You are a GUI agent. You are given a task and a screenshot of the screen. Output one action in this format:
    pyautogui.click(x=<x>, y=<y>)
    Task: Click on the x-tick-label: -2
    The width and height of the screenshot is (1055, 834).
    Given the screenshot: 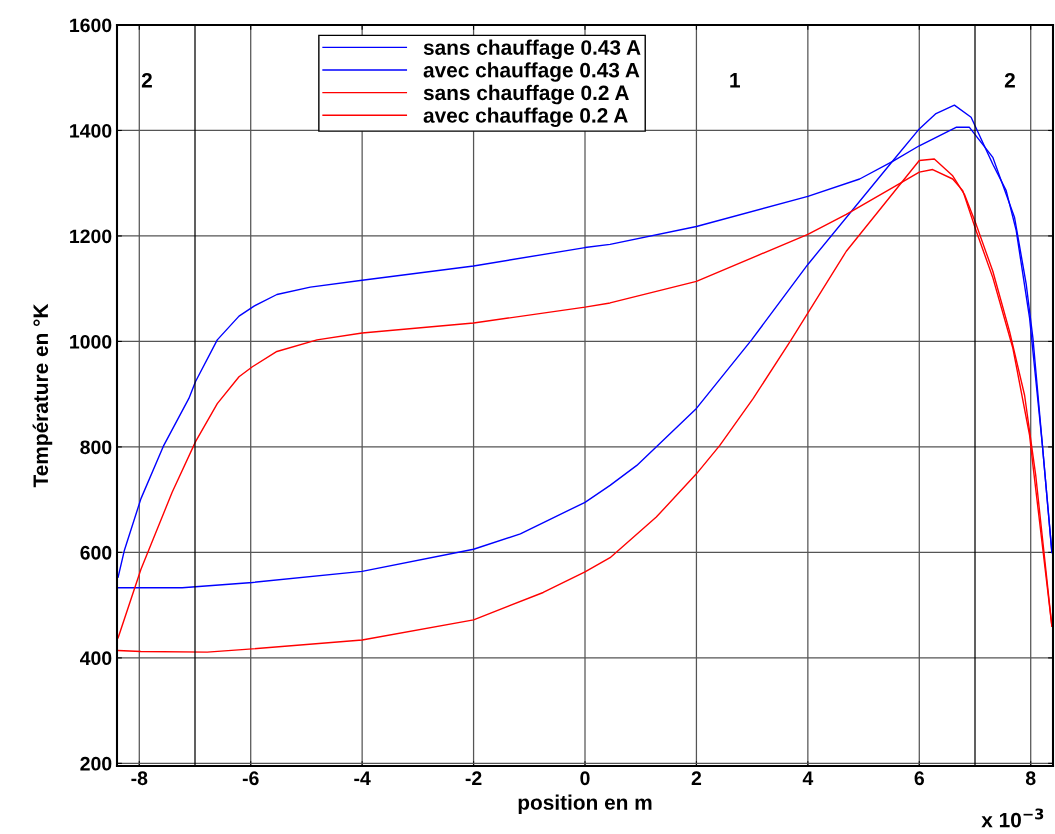 What is the action you would take?
    pyautogui.click(x=473, y=778)
    